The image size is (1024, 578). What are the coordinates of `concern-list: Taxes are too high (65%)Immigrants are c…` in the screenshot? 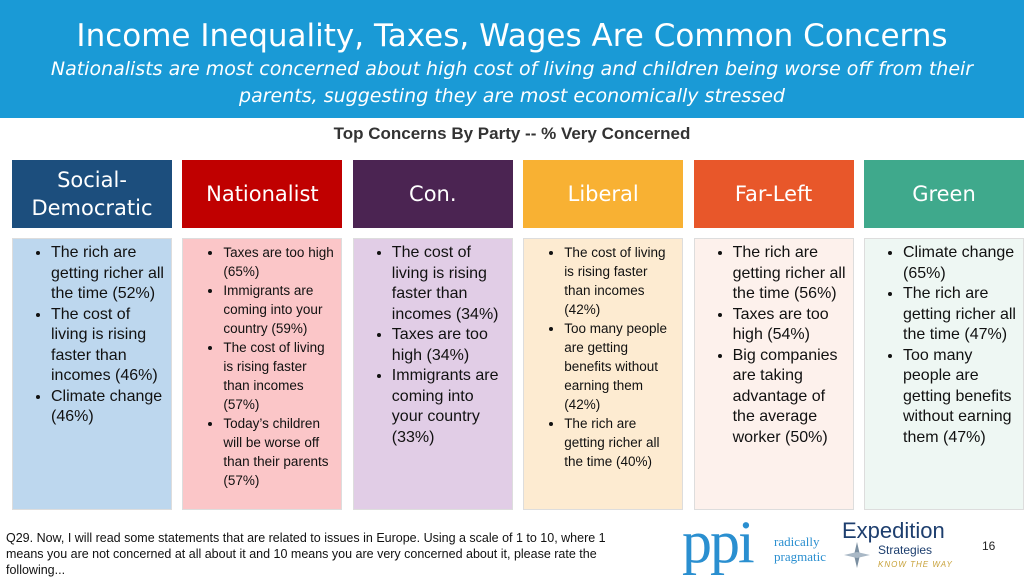 It's located at (259, 366).